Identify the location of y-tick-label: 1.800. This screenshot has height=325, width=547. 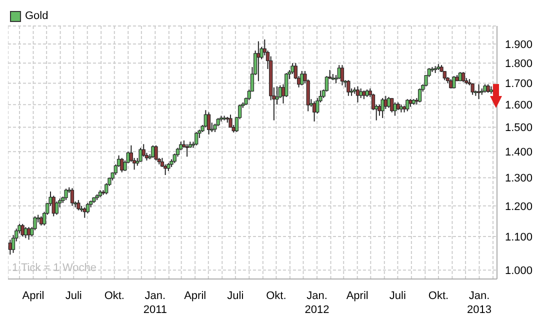
(519, 64).